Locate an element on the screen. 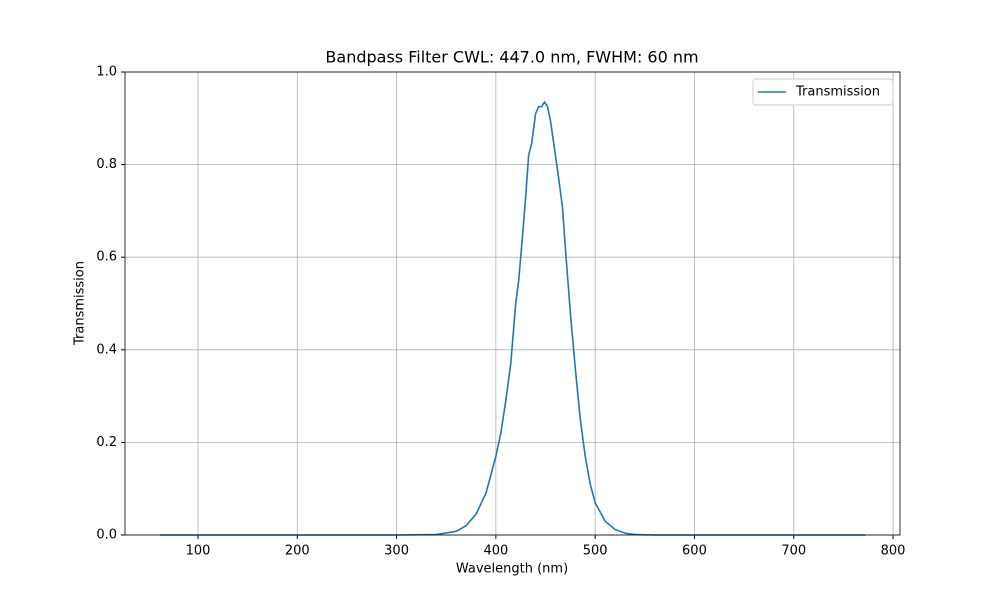 This screenshot has height=600, width=1000. y-tick-label: 0.4 is located at coordinates (106, 349).